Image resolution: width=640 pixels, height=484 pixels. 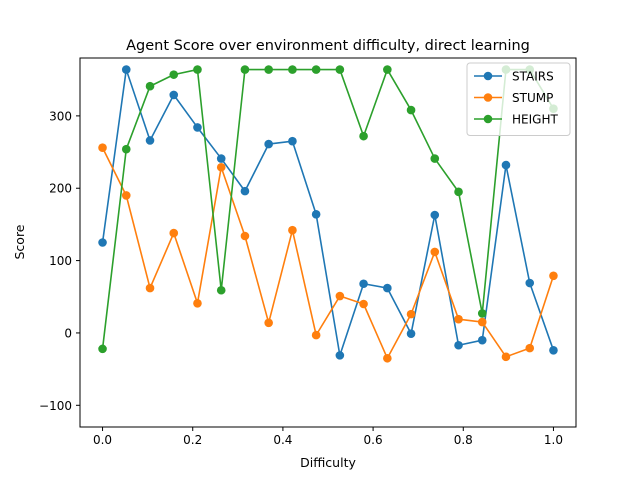 What do you see at coordinates (192, 440) in the screenshot?
I see `x-tick-label: 0.2` at bounding box center [192, 440].